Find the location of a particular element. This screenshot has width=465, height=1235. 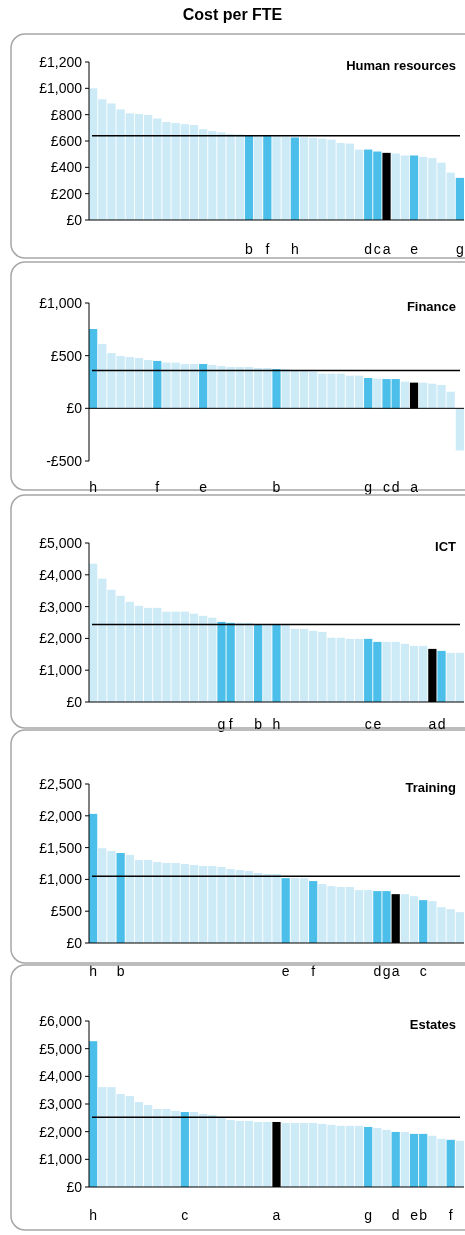

y-tick-label: £6,000 is located at coordinates (61, 1020).